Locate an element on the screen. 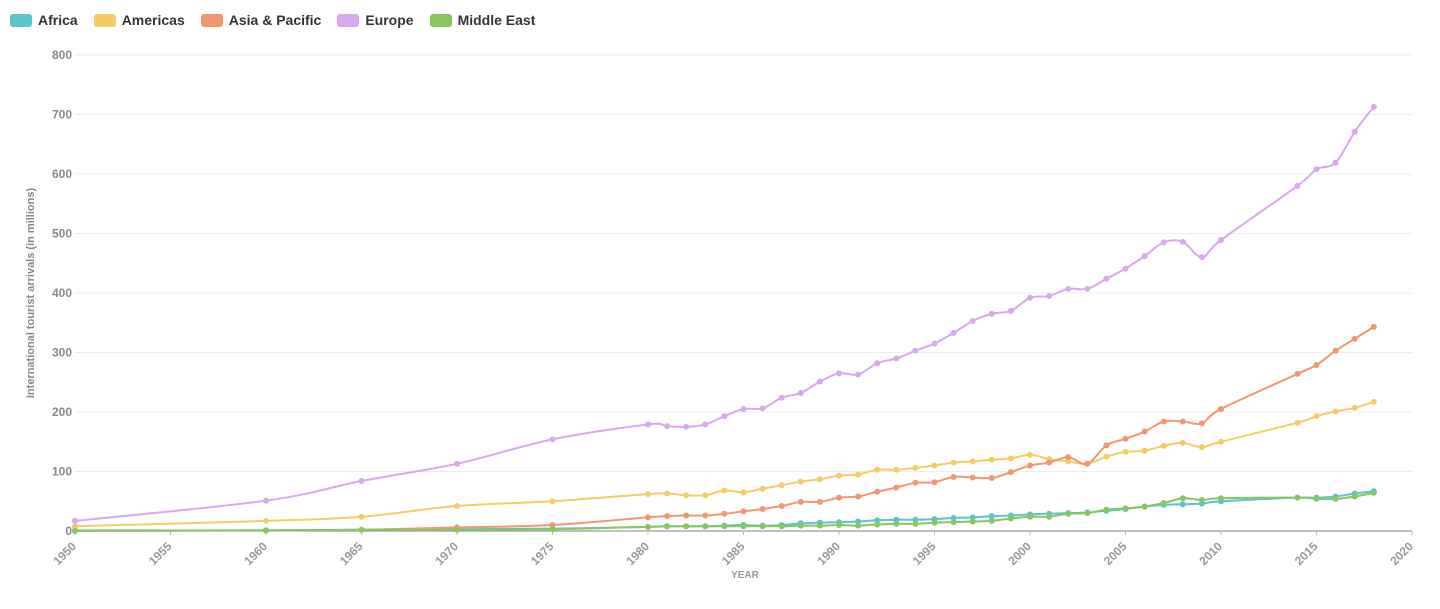  y-tick-label: 0 is located at coordinates (68, 531).